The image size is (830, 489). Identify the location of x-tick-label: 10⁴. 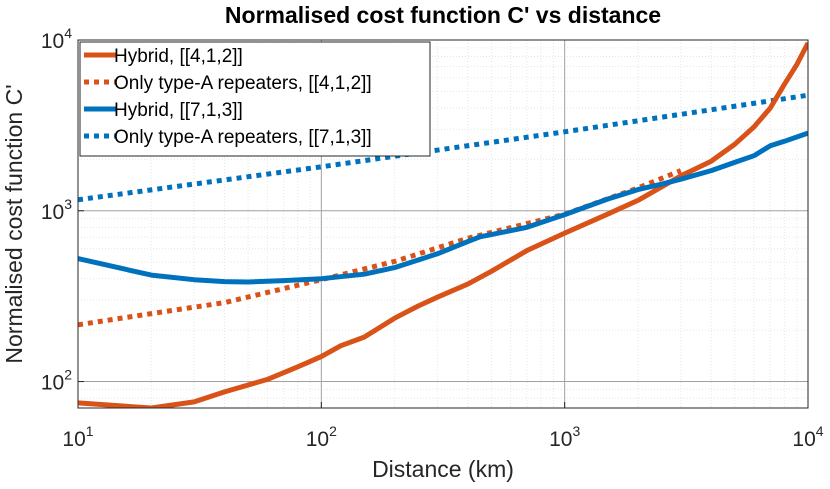
(807, 437).